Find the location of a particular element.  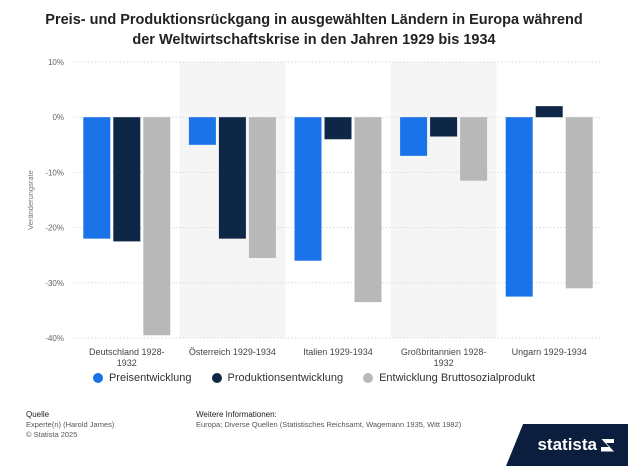

x-tick-label-3: 1932 is located at coordinates (444, 363).